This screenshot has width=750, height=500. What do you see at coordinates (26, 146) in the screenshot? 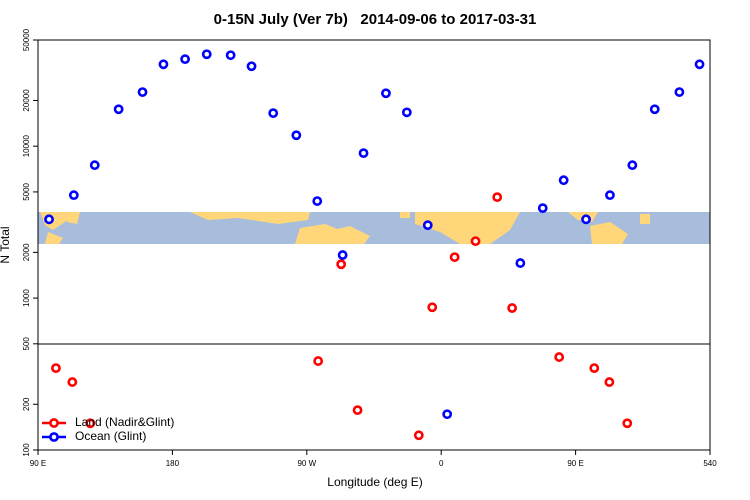
I see `y-tick-label: 10000` at bounding box center [26, 146].